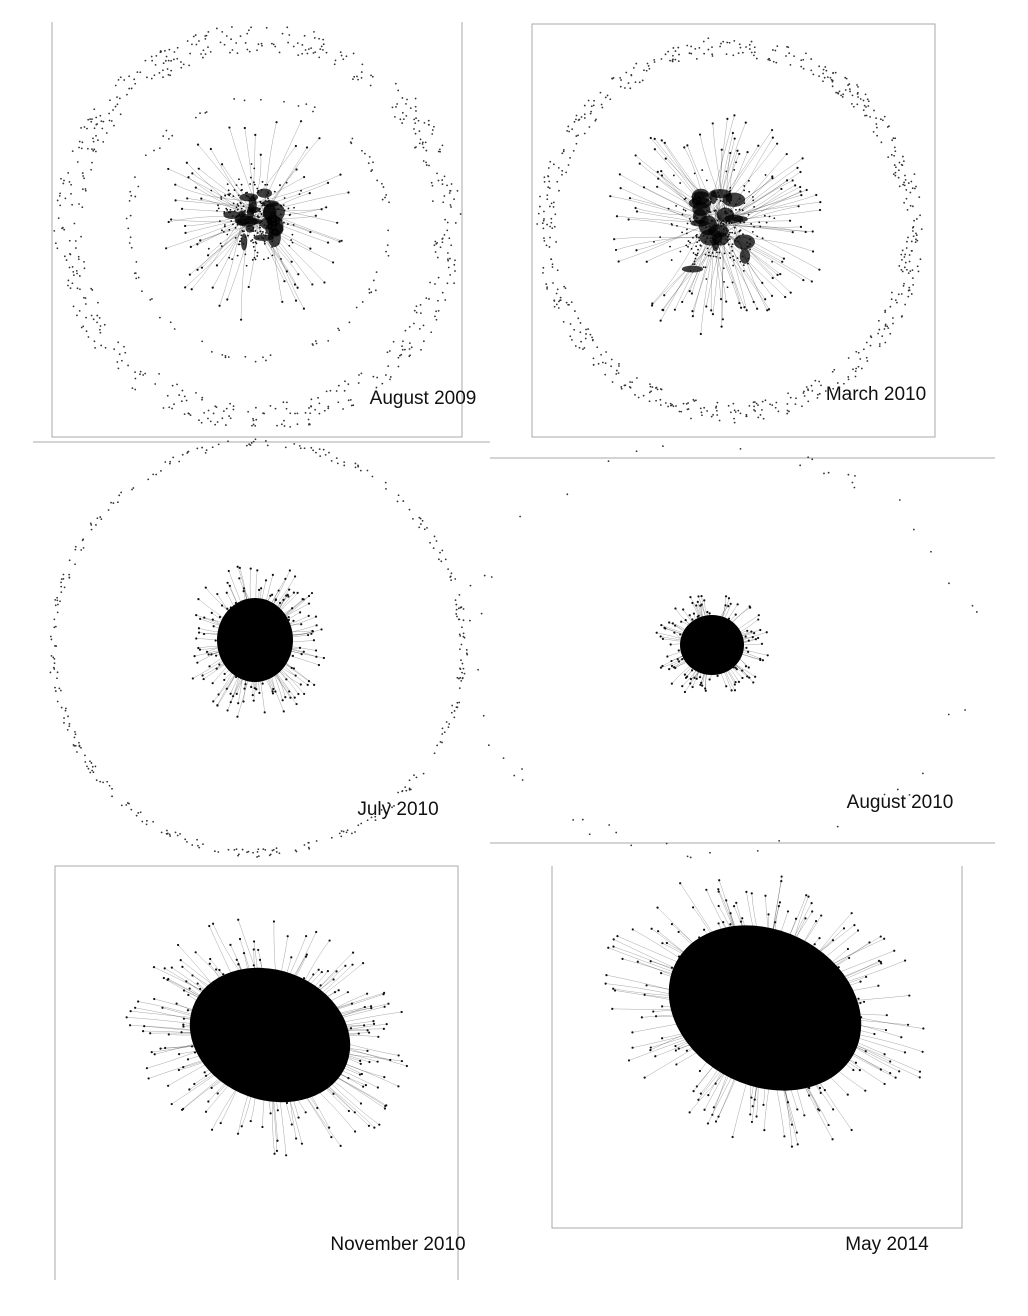  I want to click on panel-label: August 2010, so click(900, 802).